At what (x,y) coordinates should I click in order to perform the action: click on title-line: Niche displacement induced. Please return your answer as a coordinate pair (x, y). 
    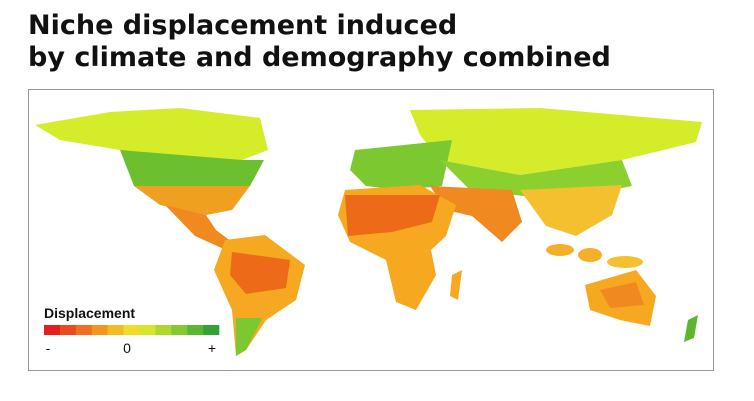
    Looking at the image, I should click on (242, 25).